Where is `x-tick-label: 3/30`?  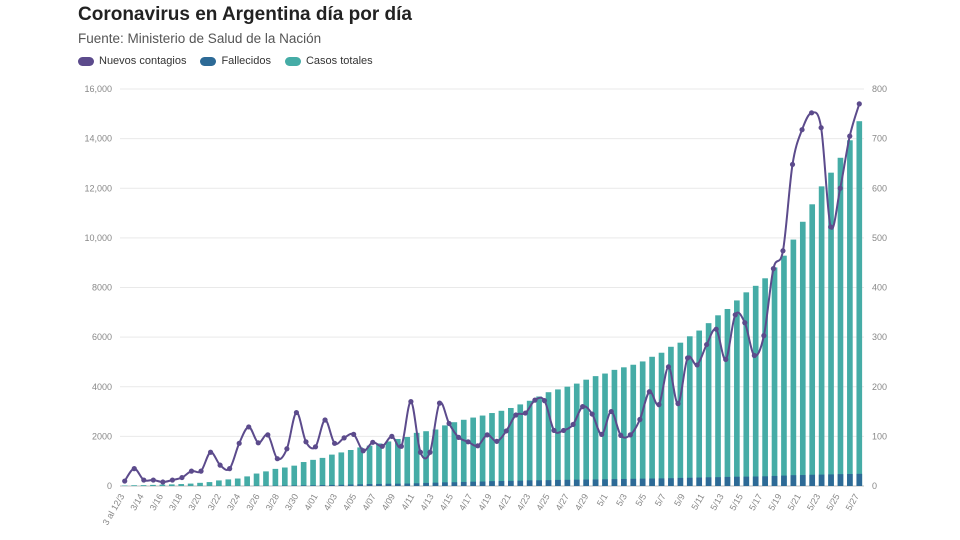
x-tick-label: 3/30 is located at coordinates (291, 502).